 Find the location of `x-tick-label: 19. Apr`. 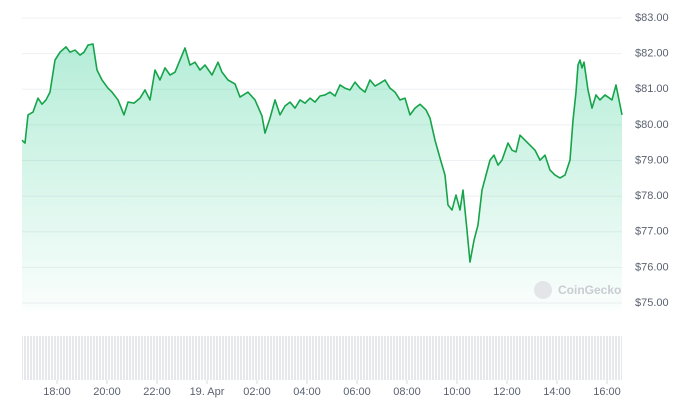

x-tick-label: 19. Apr is located at coordinates (207, 392).